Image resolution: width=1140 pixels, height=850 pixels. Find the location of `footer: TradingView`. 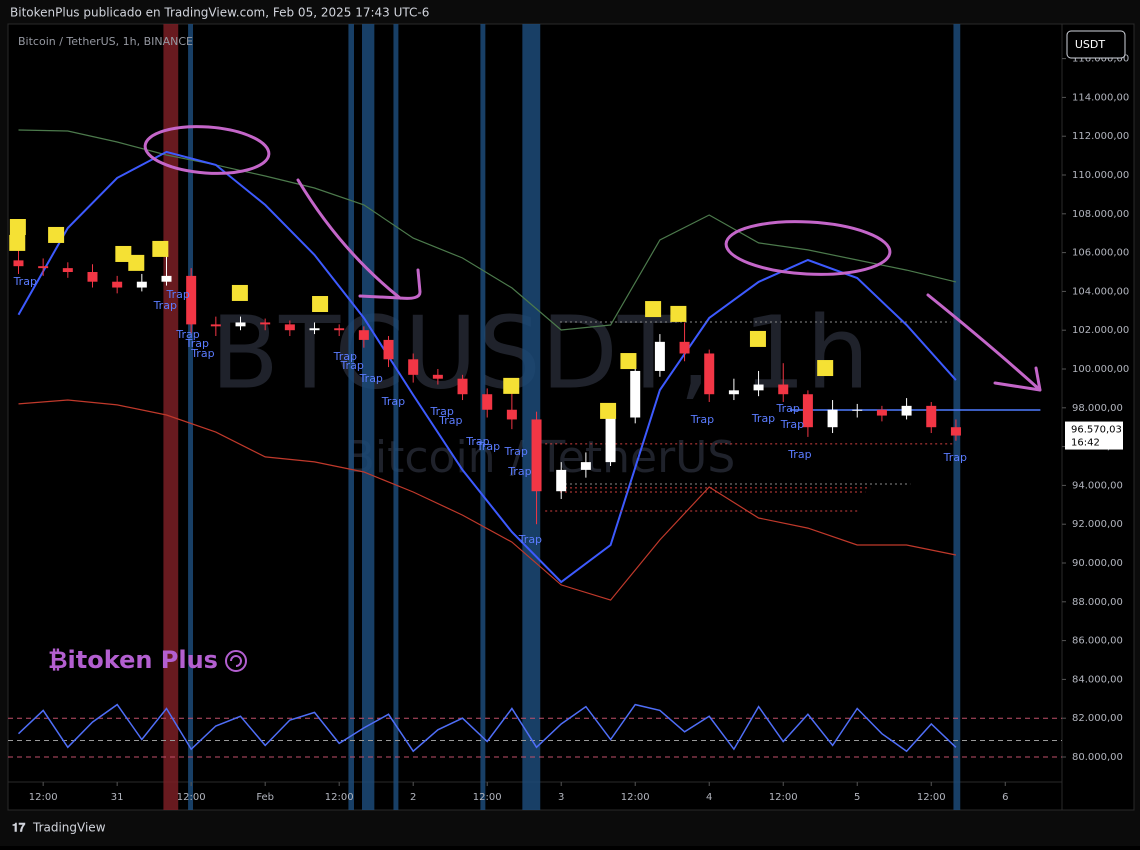

footer: TradingView is located at coordinates (69, 828).